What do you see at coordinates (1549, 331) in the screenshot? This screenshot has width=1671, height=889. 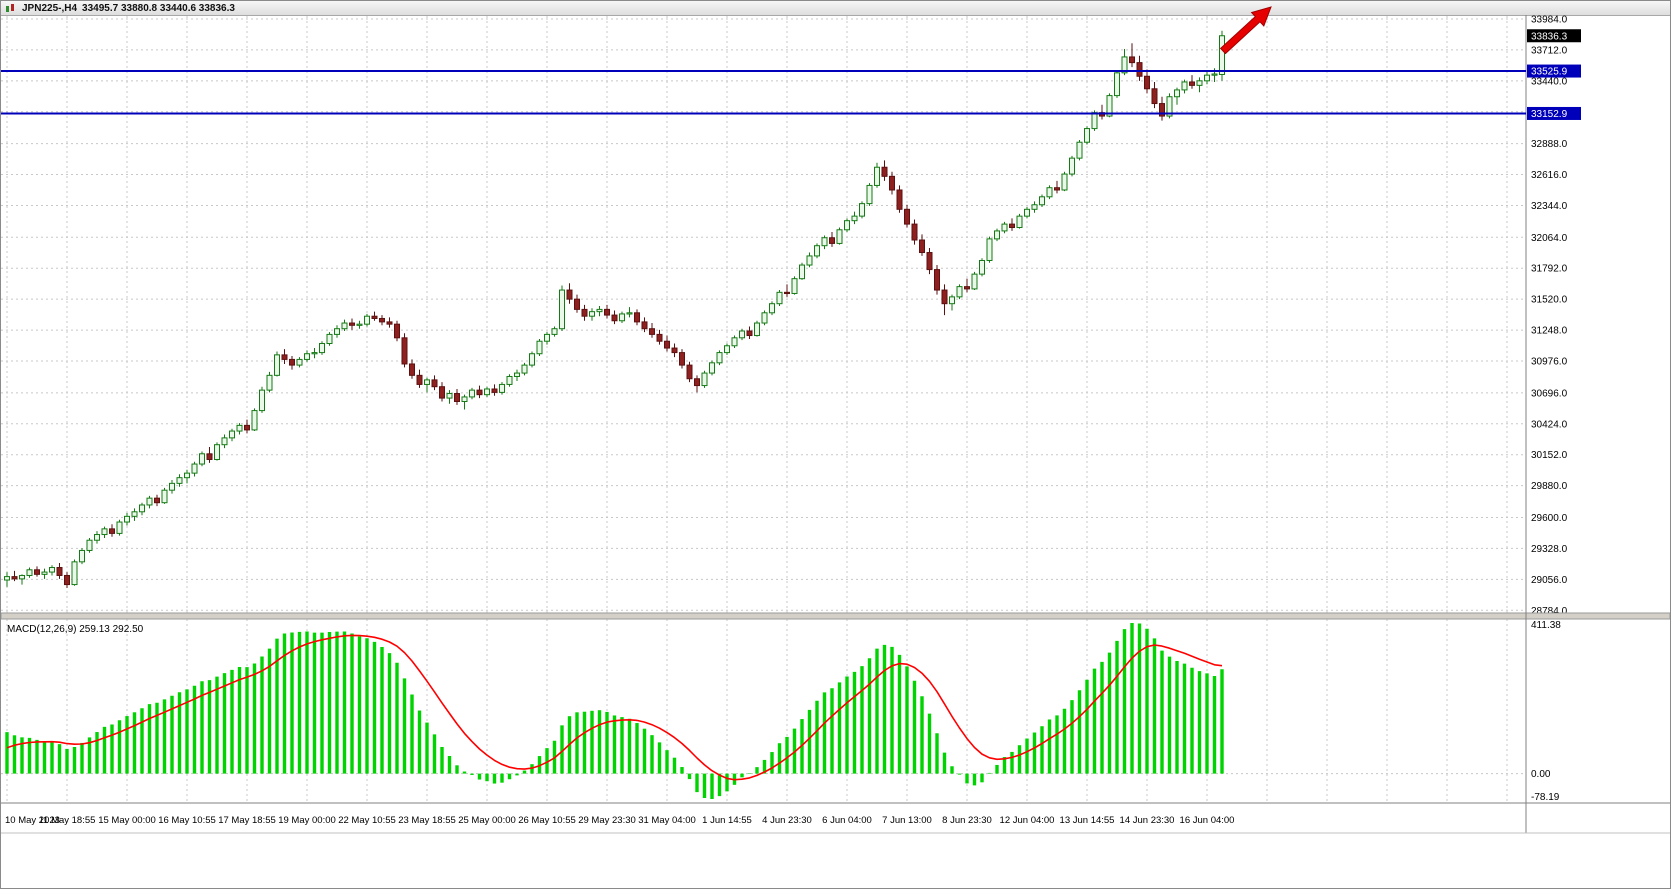 I see `price-axis-label: 31248.0` at bounding box center [1549, 331].